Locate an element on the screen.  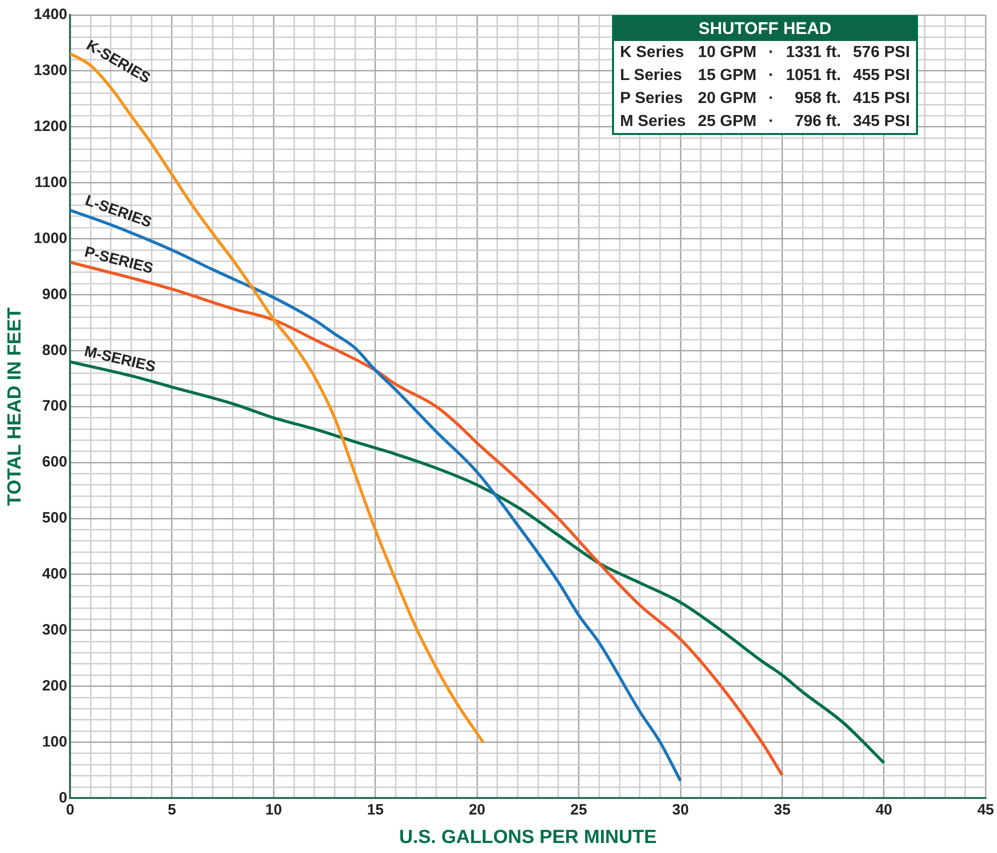
y-tick-label: 1000 is located at coordinates (51, 238).